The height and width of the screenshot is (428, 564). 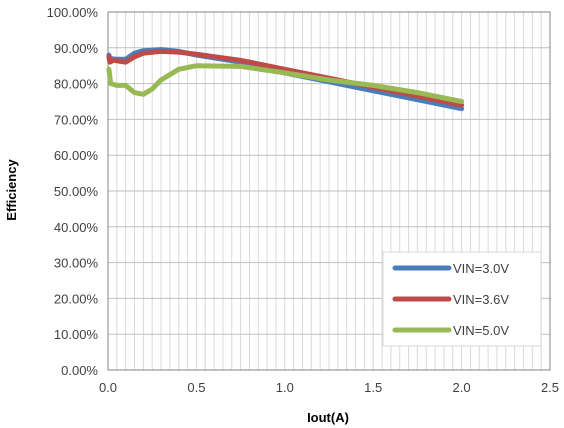 I want to click on legend: VIN=3.0V VIN=3.6V VIN=5.0V, so click(x=462, y=299).